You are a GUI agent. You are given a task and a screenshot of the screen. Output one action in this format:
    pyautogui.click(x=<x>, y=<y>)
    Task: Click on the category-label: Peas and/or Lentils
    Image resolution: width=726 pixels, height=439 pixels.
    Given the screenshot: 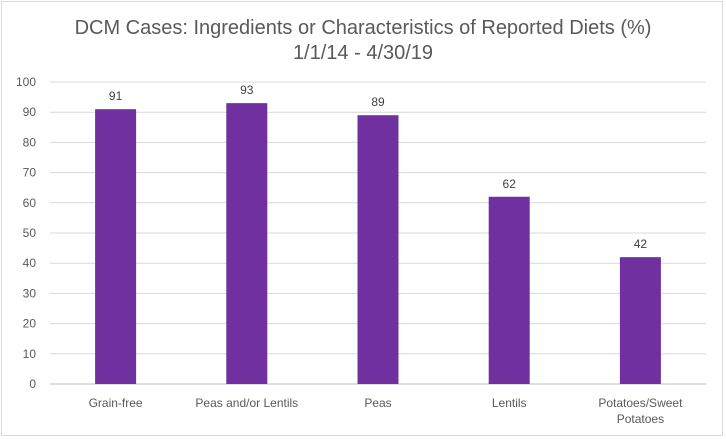 What is the action you would take?
    pyautogui.click(x=246, y=403)
    